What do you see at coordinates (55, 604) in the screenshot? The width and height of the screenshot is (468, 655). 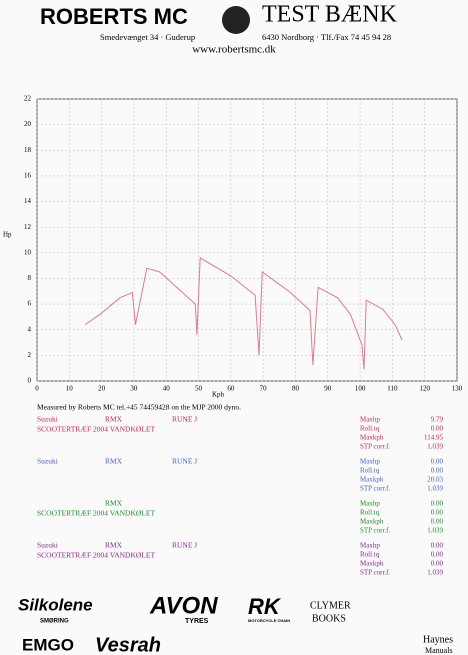 I see `sponsor: Silkolene` at bounding box center [55, 604].